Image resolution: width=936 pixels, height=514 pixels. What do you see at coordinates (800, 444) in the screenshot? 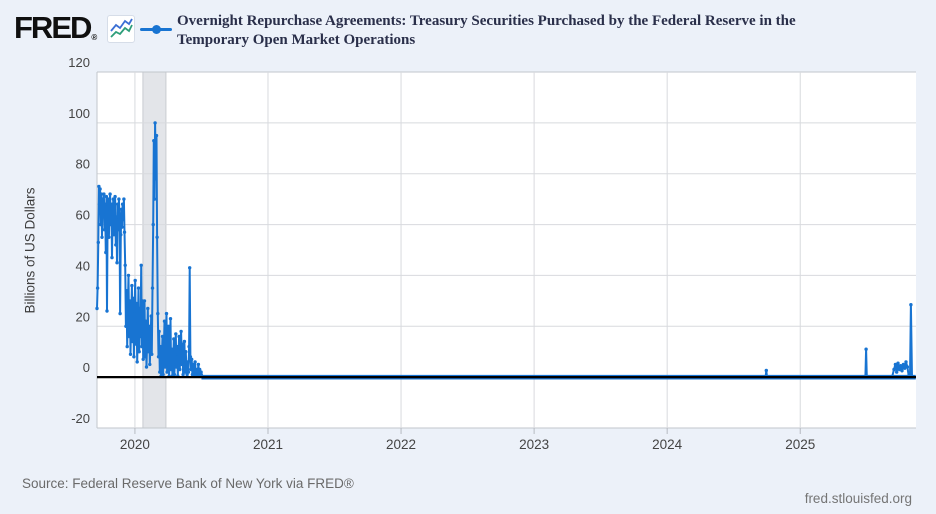
I see `svg-text: 2025` at bounding box center [800, 444].